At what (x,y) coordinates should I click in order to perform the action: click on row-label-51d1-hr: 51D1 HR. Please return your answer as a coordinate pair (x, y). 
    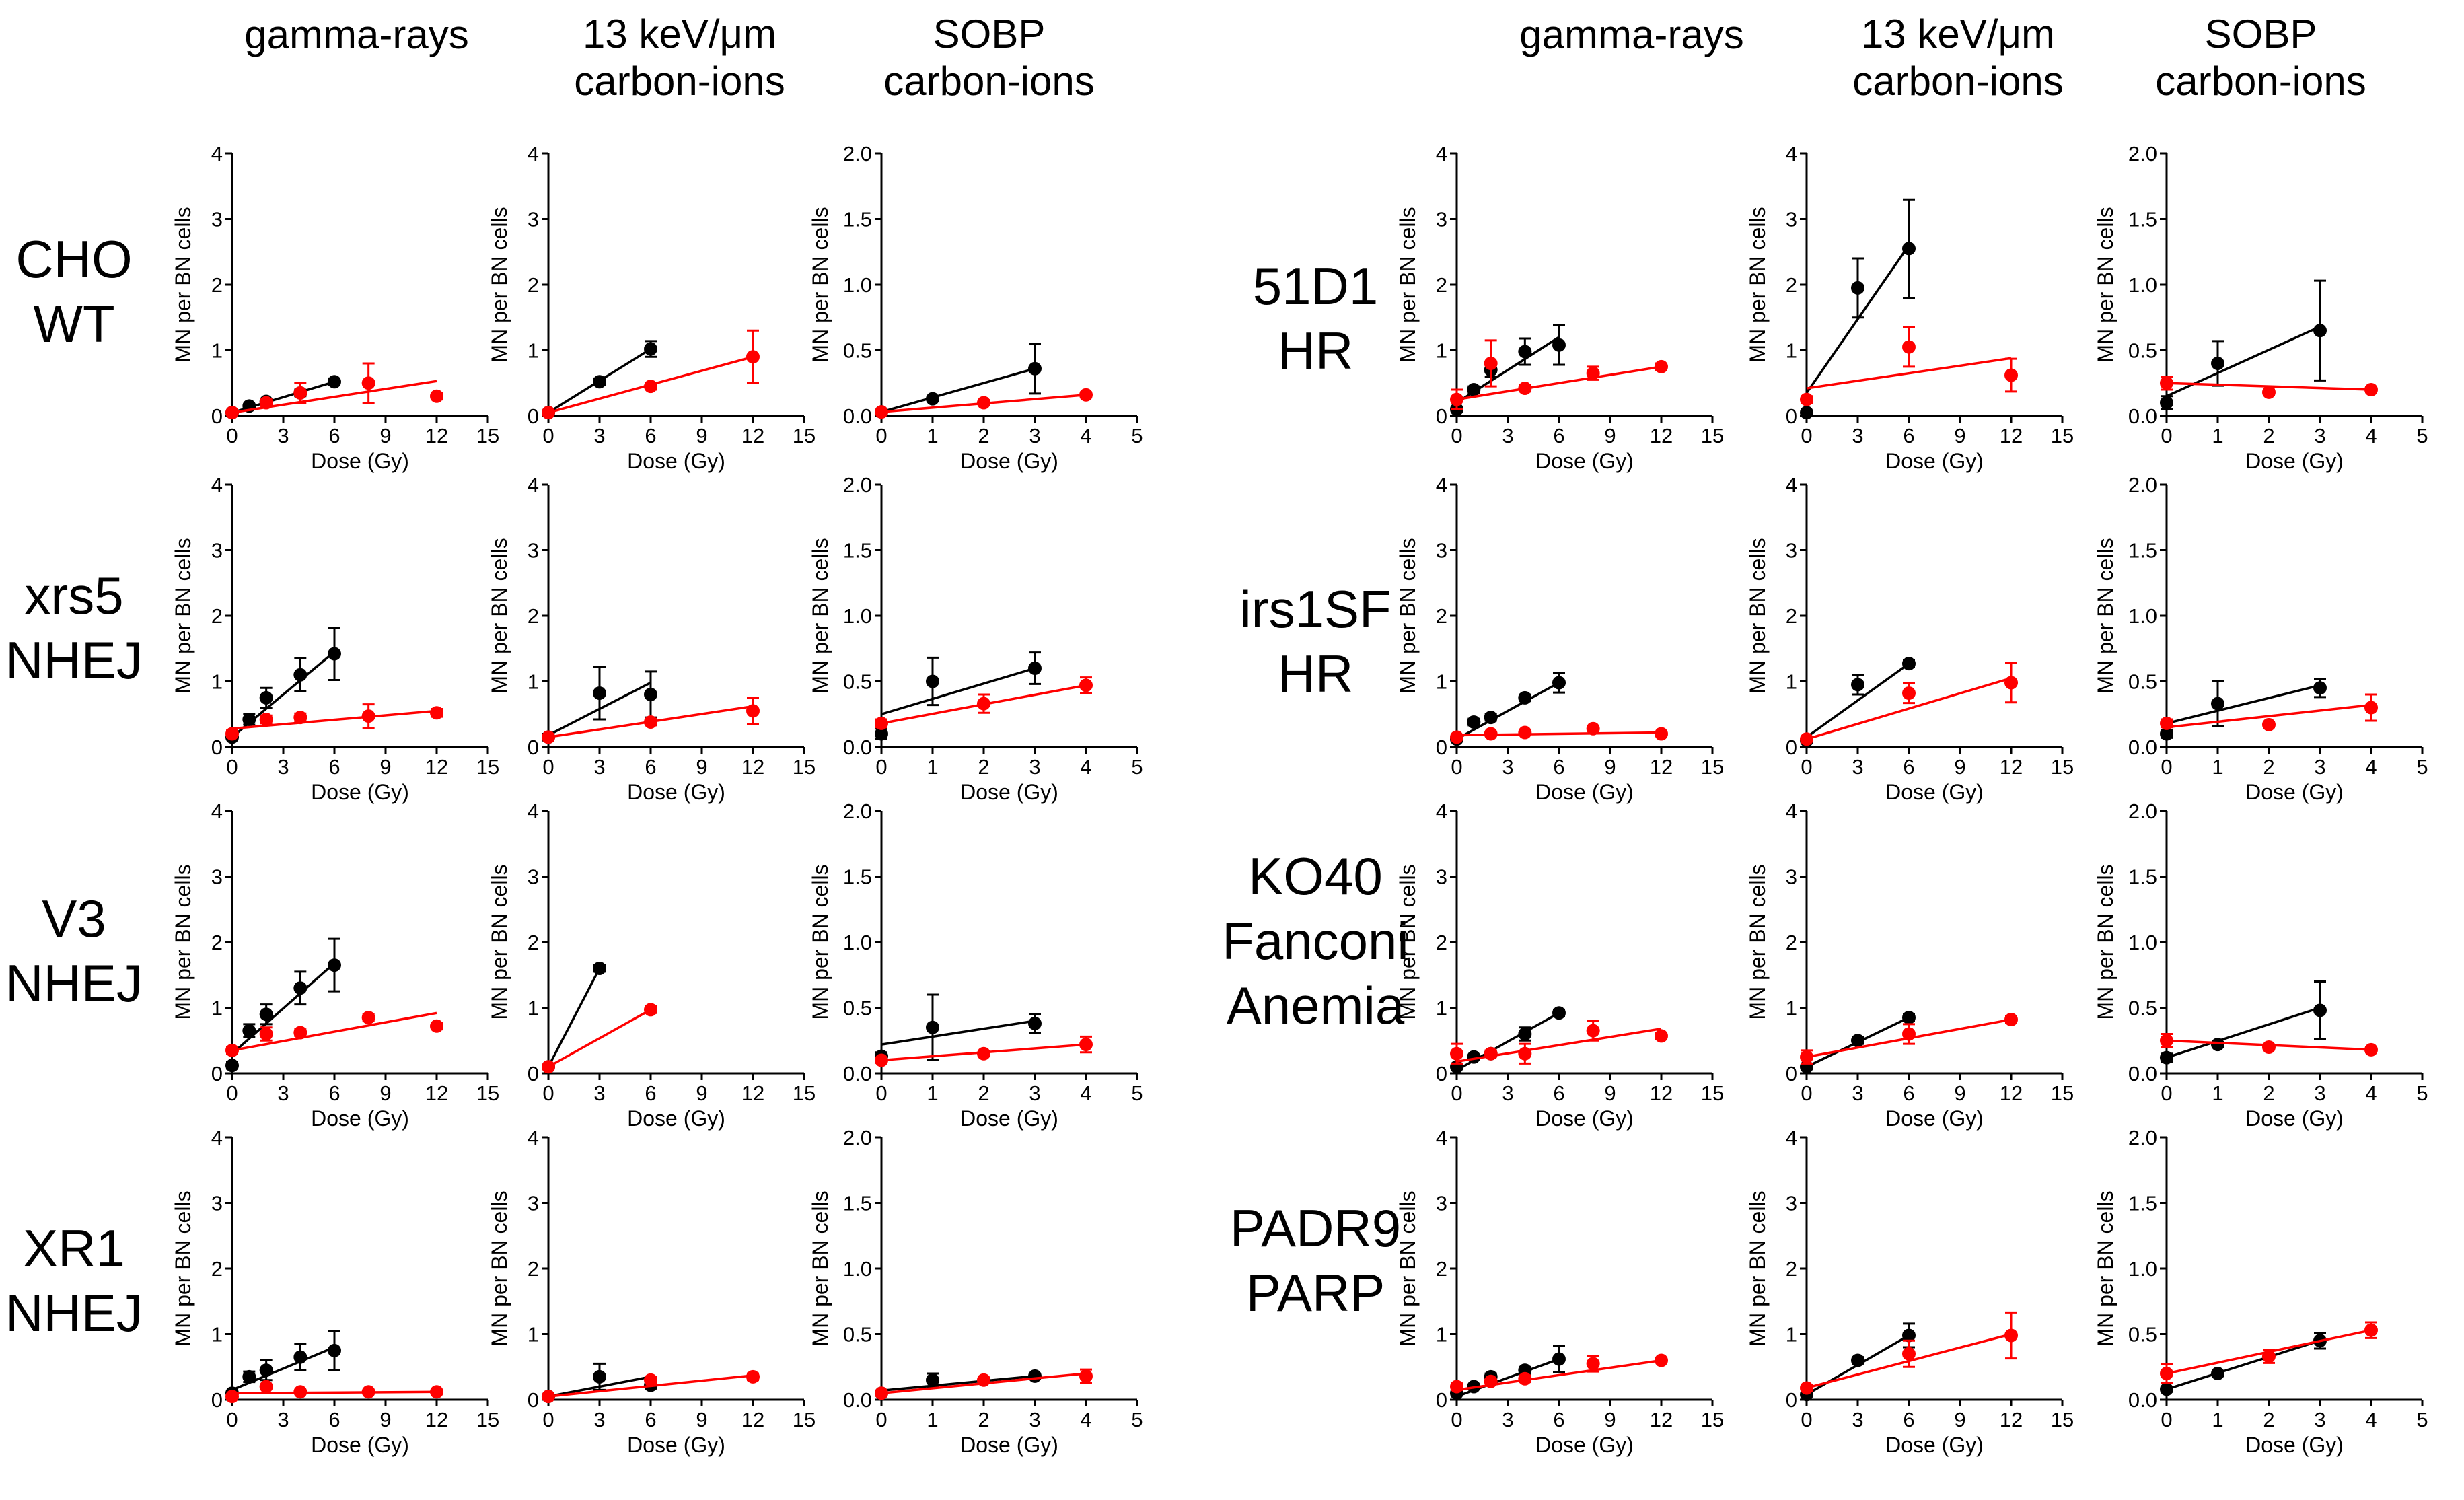
    Looking at the image, I should click on (1315, 318).